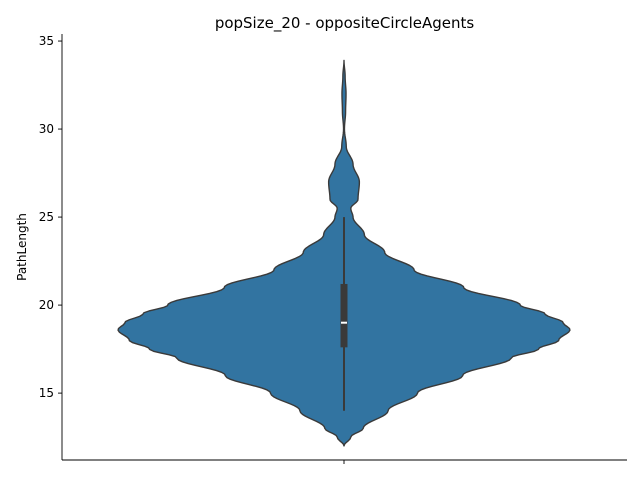  I want to click on y-tick-label: 15, so click(46, 393).